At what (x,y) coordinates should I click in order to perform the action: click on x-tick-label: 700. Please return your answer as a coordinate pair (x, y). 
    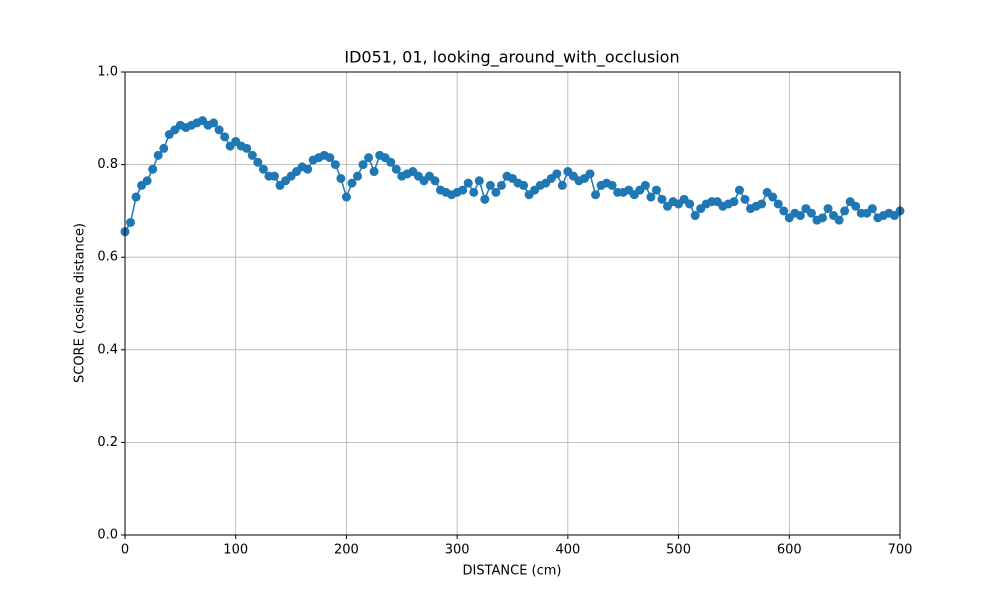
    Looking at the image, I should click on (900, 550).